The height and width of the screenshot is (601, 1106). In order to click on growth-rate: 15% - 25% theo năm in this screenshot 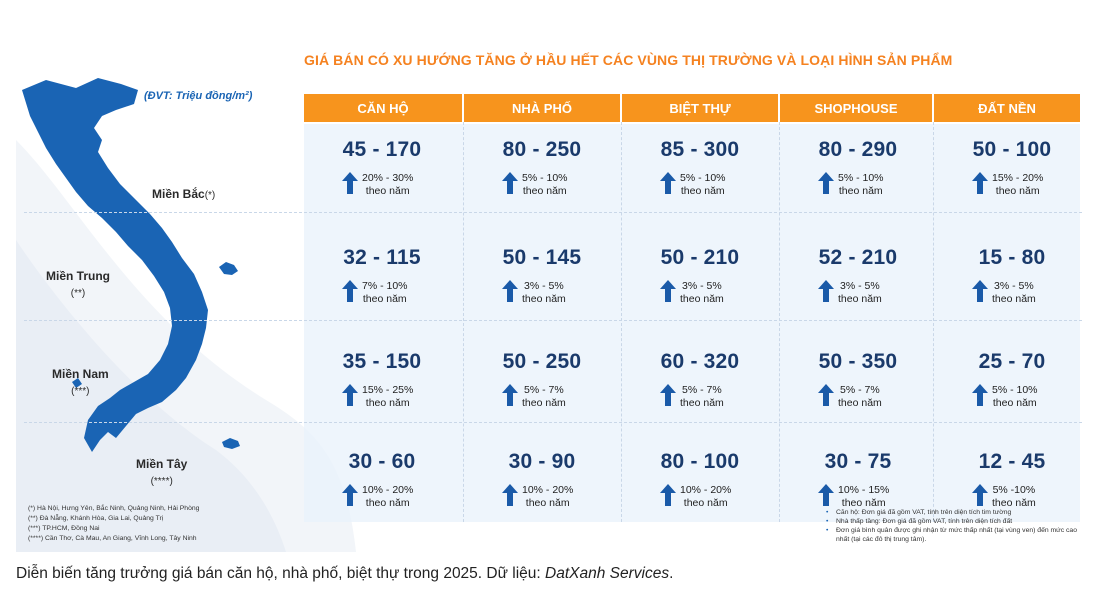, I will do `click(387, 397)`.